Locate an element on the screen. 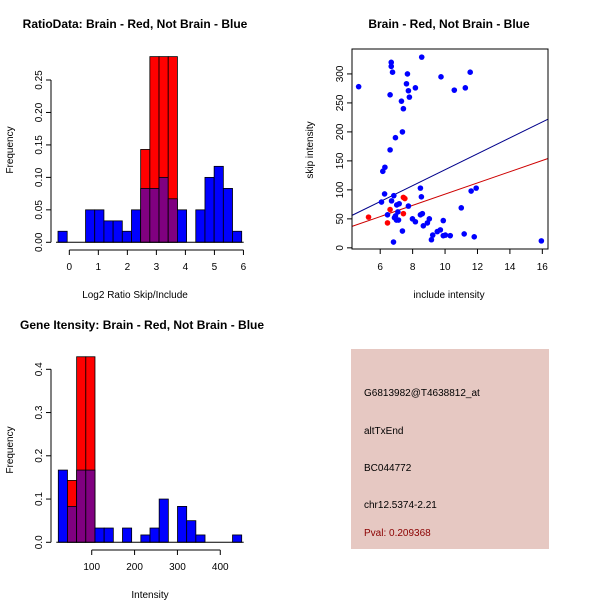 Image resolution: width=600 pixels, height=600 pixels. x-axis-label-ratio: Log2 Ratio Skip/Include is located at coordinates (135, 295).